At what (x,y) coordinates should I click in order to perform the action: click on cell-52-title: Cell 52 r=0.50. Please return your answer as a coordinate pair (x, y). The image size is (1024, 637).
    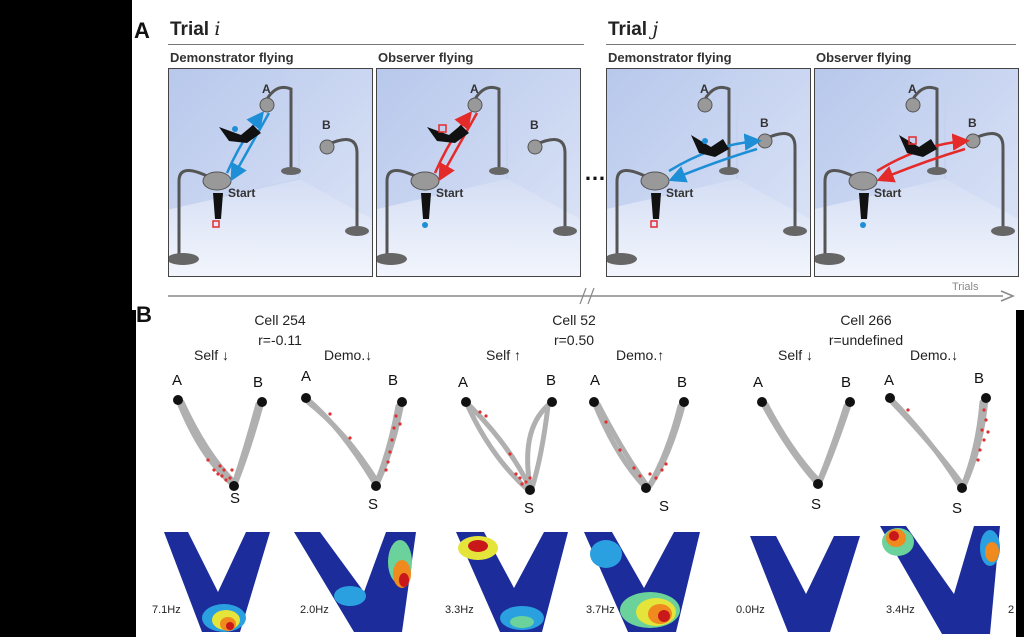
    Looking at the image, I should click on (574, 330).